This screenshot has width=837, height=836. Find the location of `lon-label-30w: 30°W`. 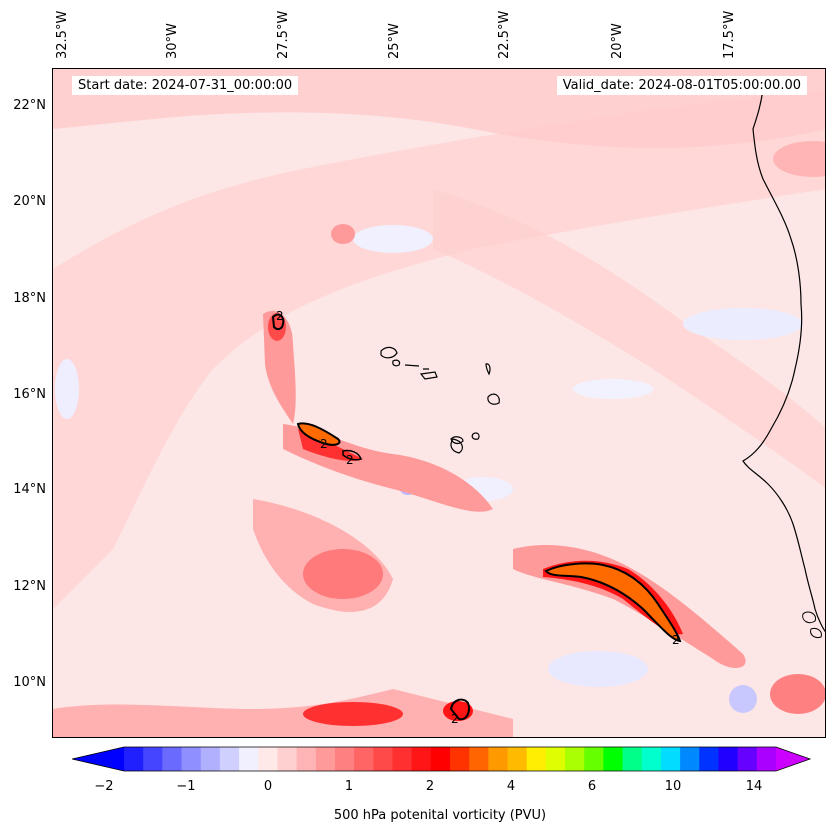

lon-label-30w: 30°W is located at coordinates (172, 41).